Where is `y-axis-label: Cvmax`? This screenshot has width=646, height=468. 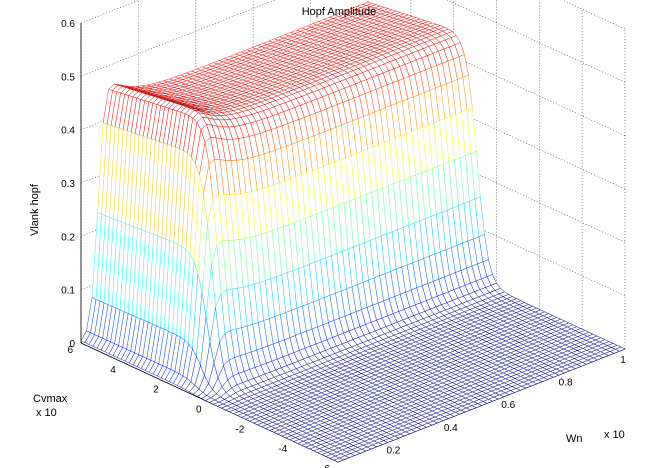 y-axis-label: Cvmax is located at coordinates (50, 399).